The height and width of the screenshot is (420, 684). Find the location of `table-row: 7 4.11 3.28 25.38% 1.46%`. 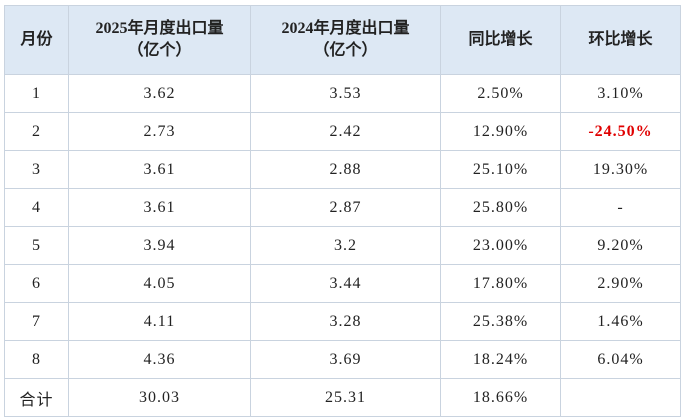

table-row: 7 4.11 3.28 25.38% 1.46% is located at coordinates (342, 321).